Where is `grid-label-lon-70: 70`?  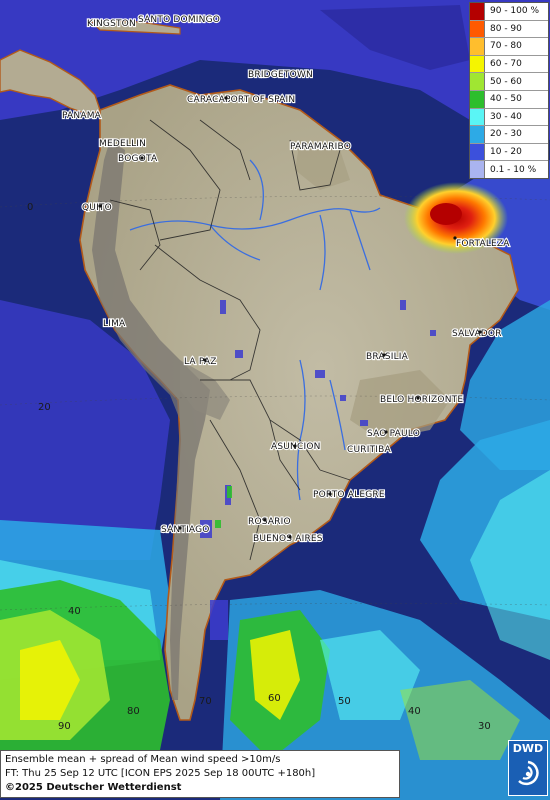
grid-label-lon-70: 70 is located at coordinates (205, 701).